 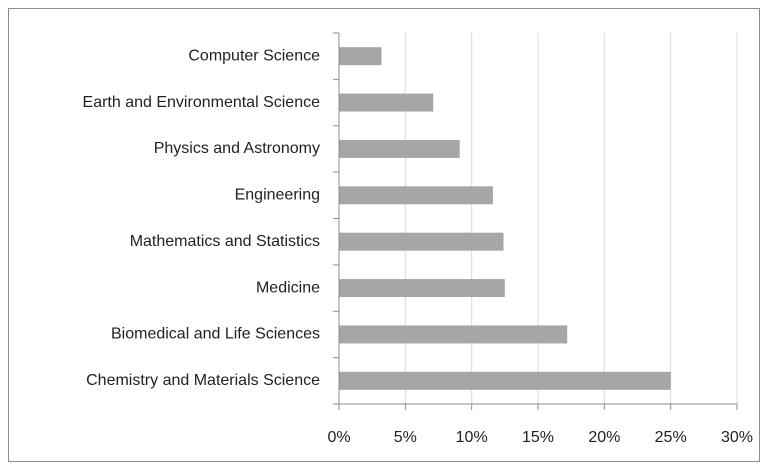 I want to click on y-tick-label: Physics and Astronomy, so click(x=237, y=148).